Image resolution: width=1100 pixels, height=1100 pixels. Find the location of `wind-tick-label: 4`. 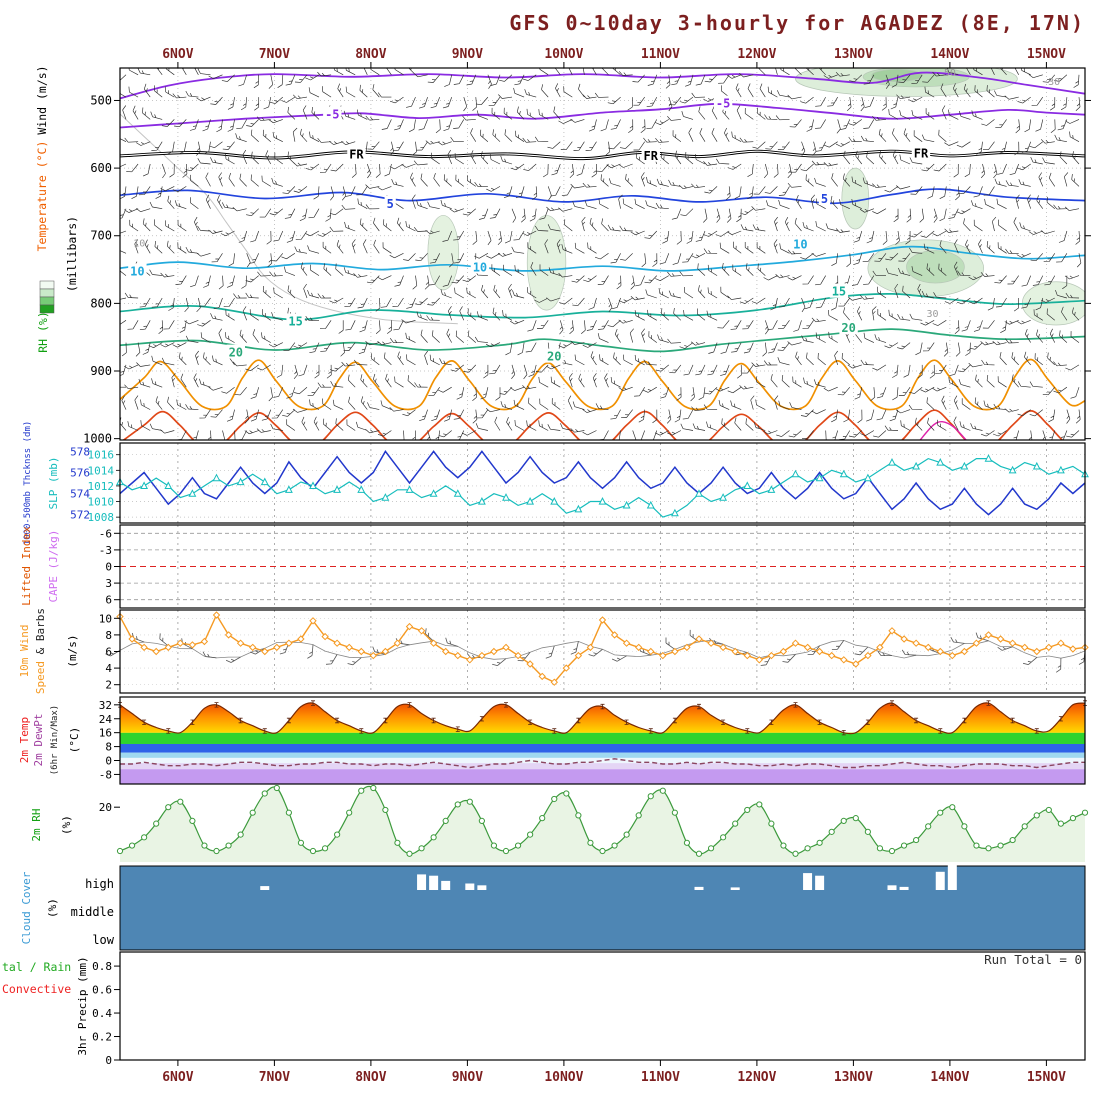

wind-tick-label: 4 is located at coordinates (108, 668).